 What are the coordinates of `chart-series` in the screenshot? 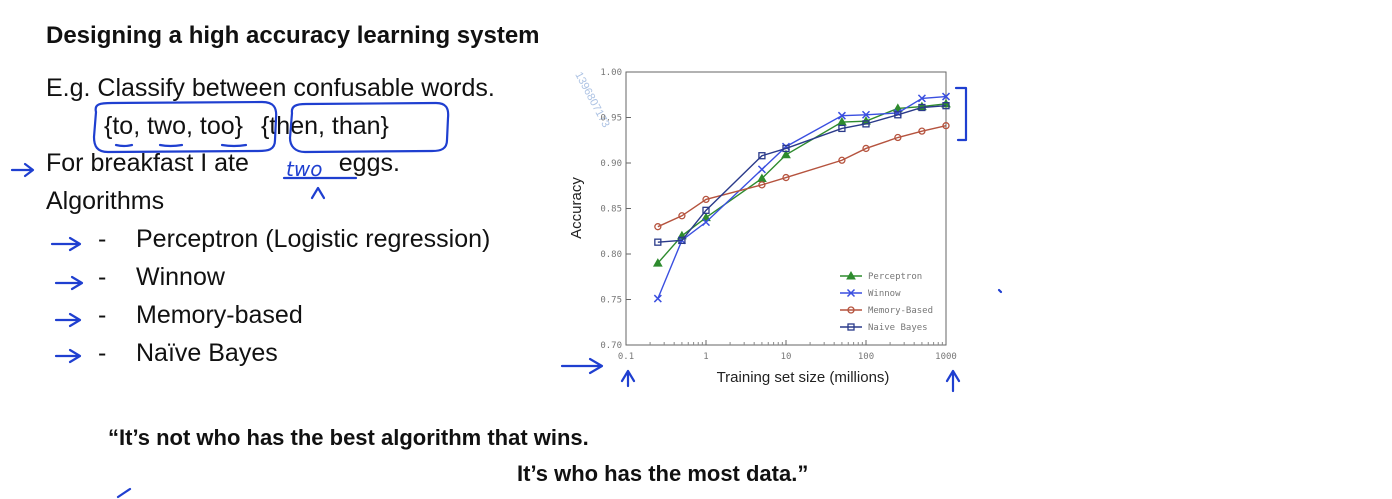 It's located at (801, 197).